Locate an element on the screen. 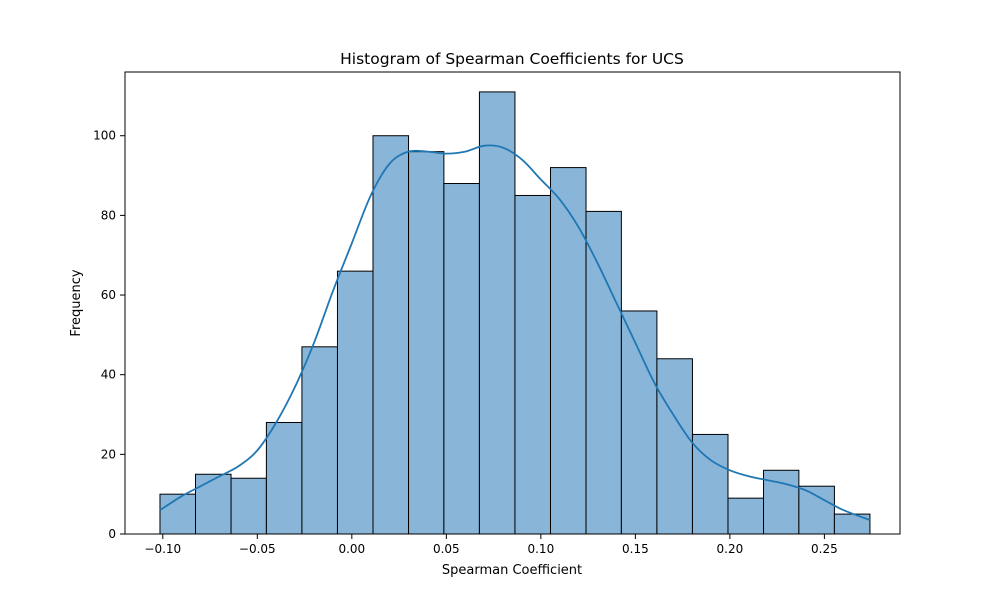 The height and width of the screenshot is (600, 1000). y-tick-label: 60 is located at coordinates (108, 295).